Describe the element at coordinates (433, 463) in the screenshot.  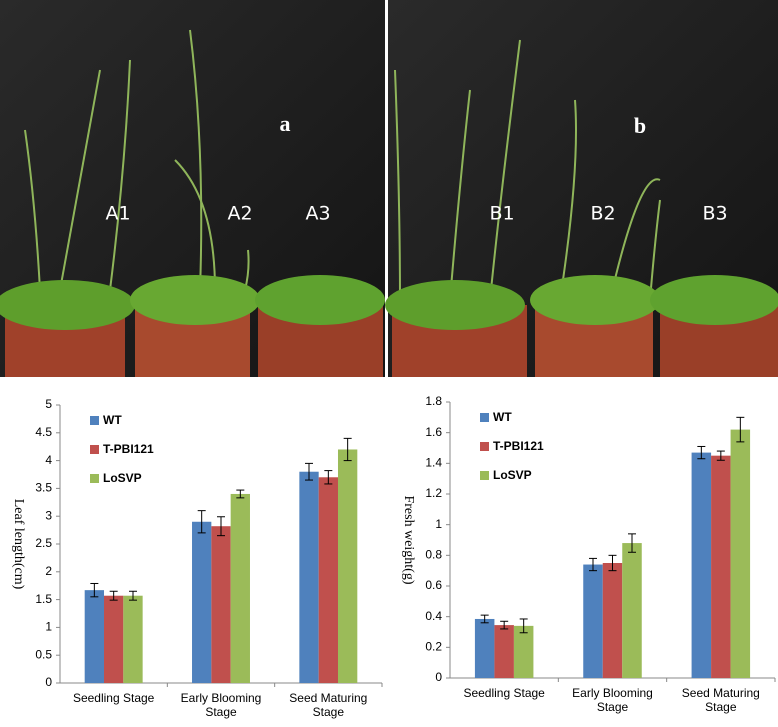
I see `y-tick-label: 1.4` at that location.